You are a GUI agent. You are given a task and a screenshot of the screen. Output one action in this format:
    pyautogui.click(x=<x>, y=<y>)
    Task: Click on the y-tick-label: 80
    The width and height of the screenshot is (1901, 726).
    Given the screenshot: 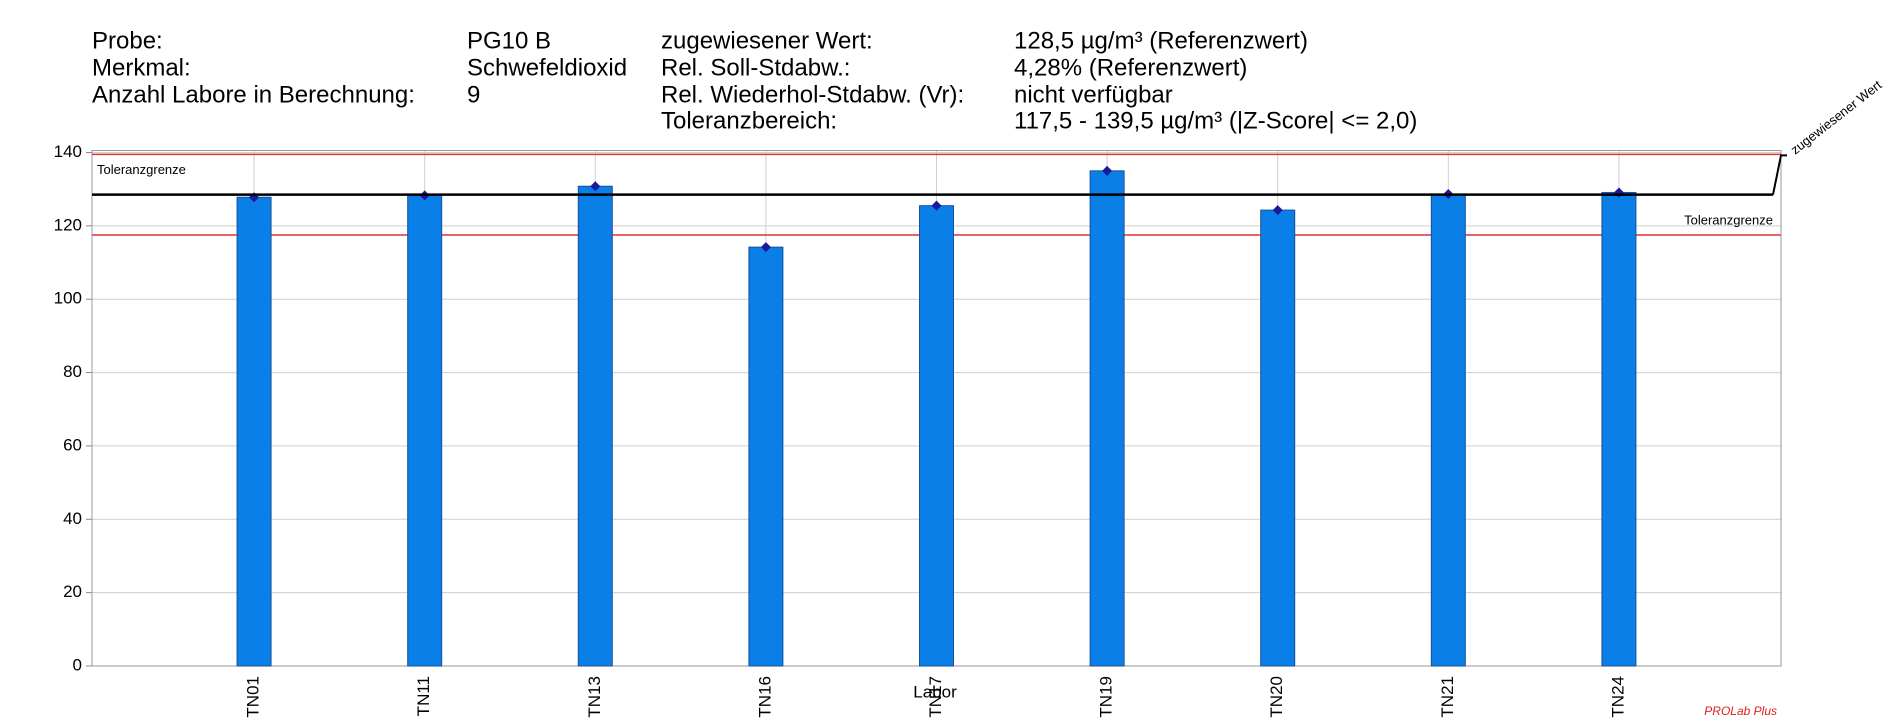 What is the action you would take?
    pyautogui.click(x=72, y=371)
    